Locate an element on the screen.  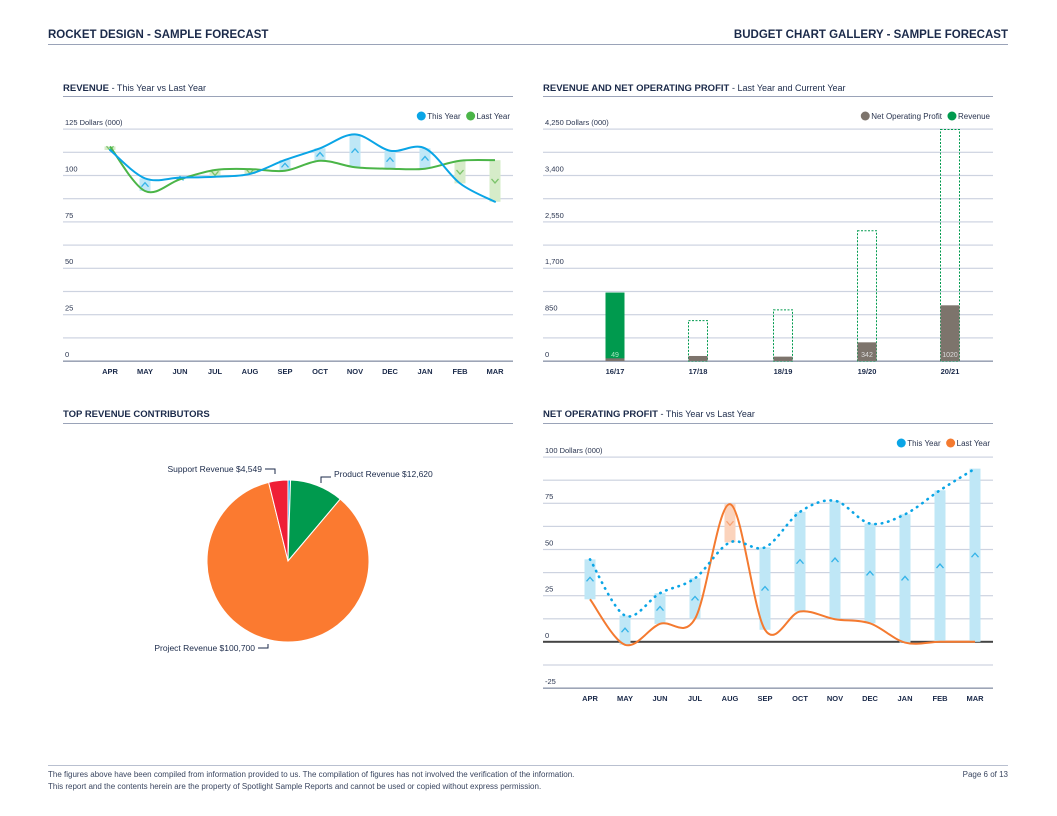
page-number: Page 6 of 13 is located at coordinates (985, 774).